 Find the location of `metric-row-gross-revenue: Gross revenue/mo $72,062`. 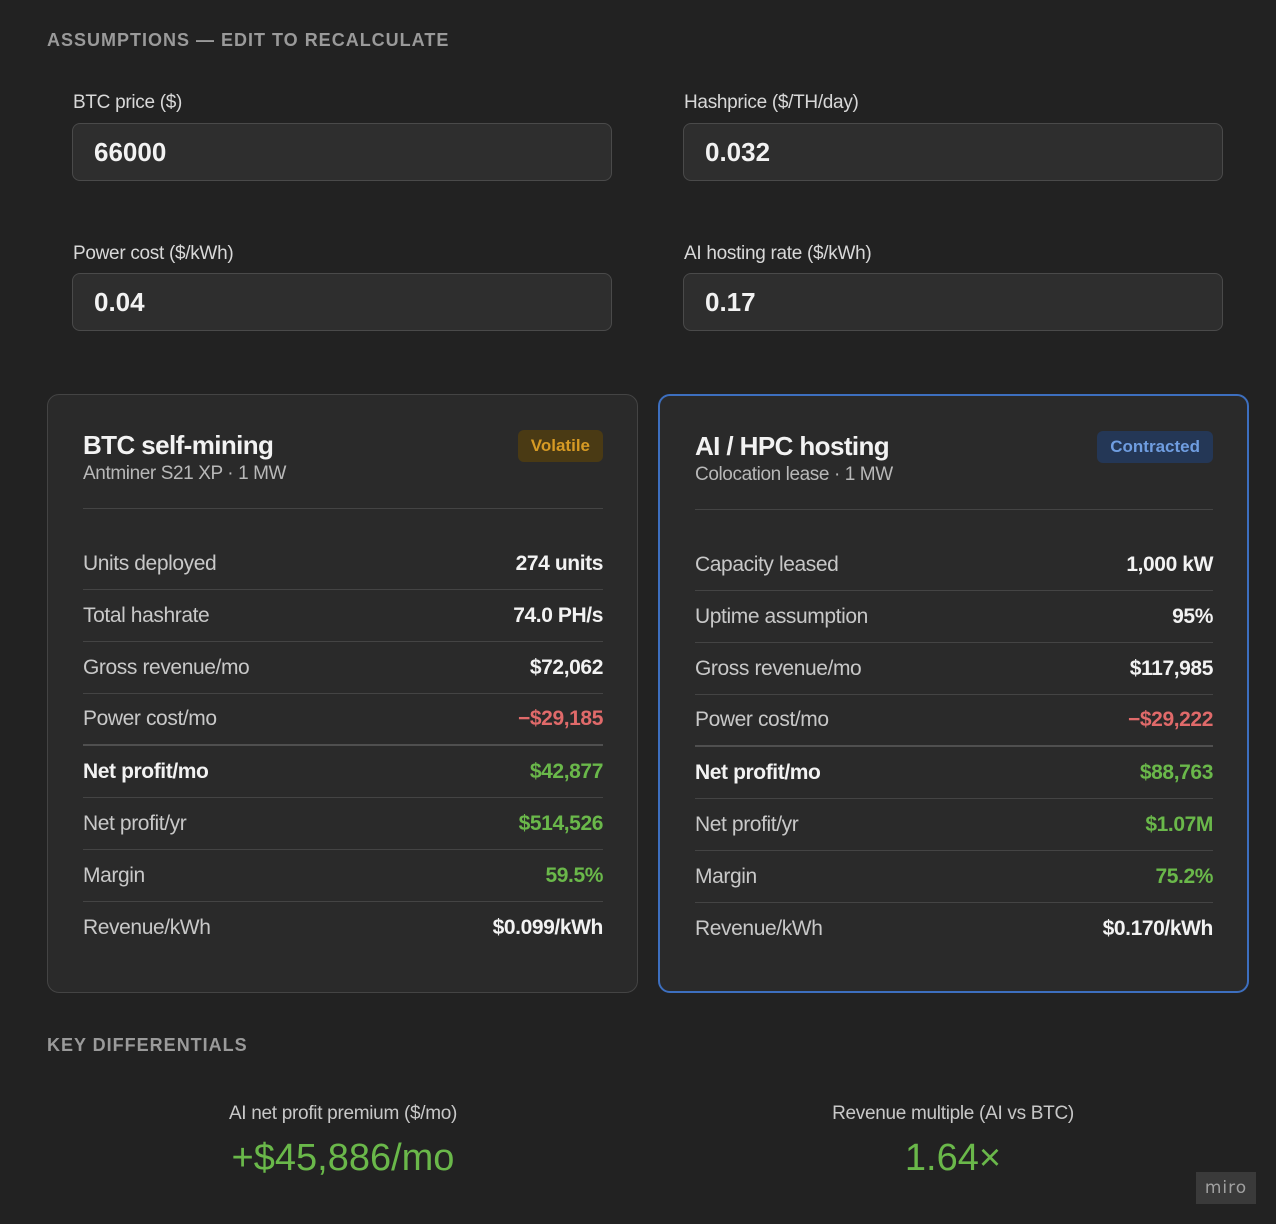

metric-row-gross-revenue: Gross revenue/mo $72,062 is located at coordinates (343, 668).